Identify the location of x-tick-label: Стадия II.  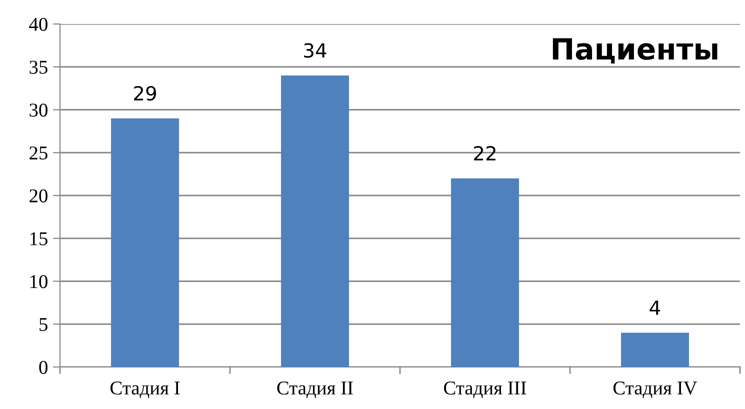
(315, 390).